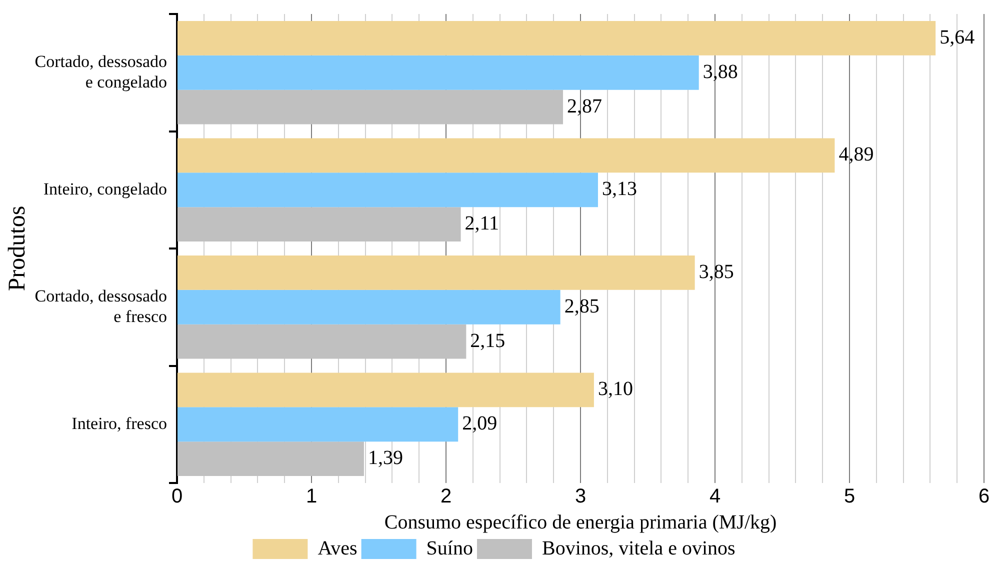 The image size is (1000, 569). I want to click on data-label: 5,64, so click(957, 37).